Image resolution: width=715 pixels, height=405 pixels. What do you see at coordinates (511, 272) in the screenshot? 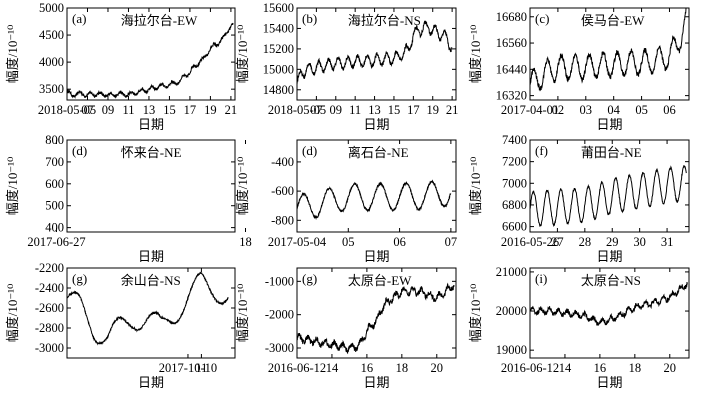
I see `y-tick-label: 21000` at bounding box center [511, 272].